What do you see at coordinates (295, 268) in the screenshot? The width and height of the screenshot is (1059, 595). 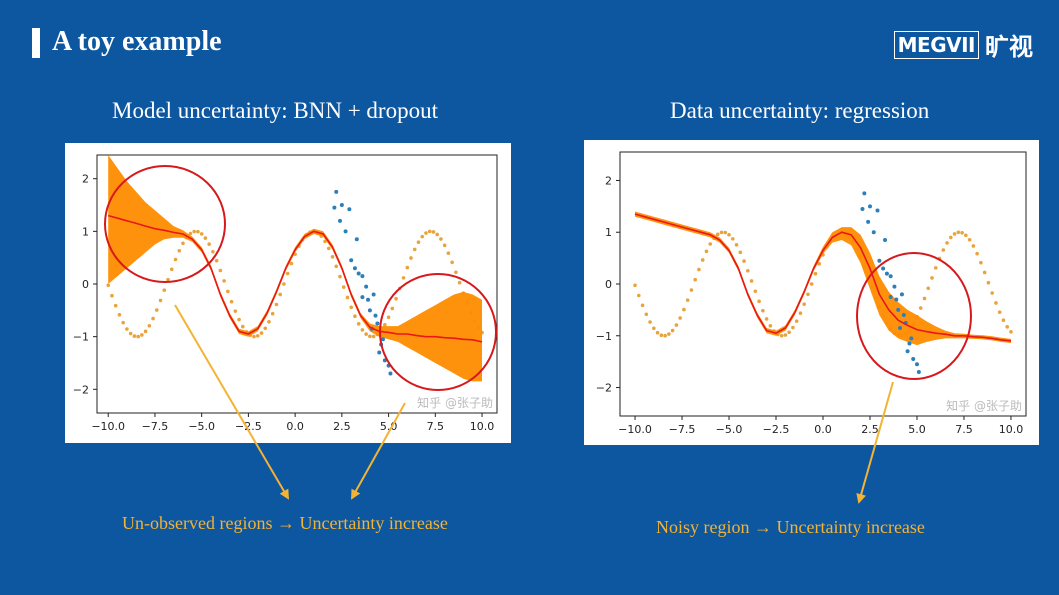 I see `uncertainty-band` at bounding box center [295, 268].